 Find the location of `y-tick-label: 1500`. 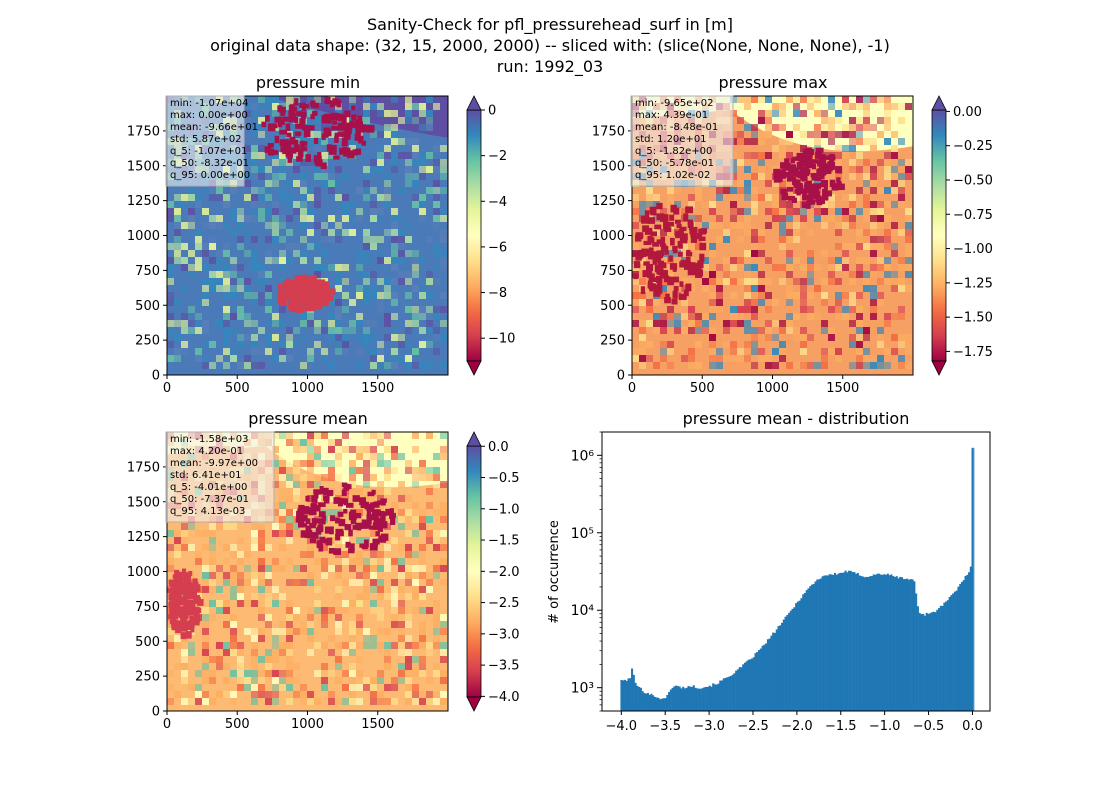

y-tick-label: 1500 is located at coordinates (608, 166).